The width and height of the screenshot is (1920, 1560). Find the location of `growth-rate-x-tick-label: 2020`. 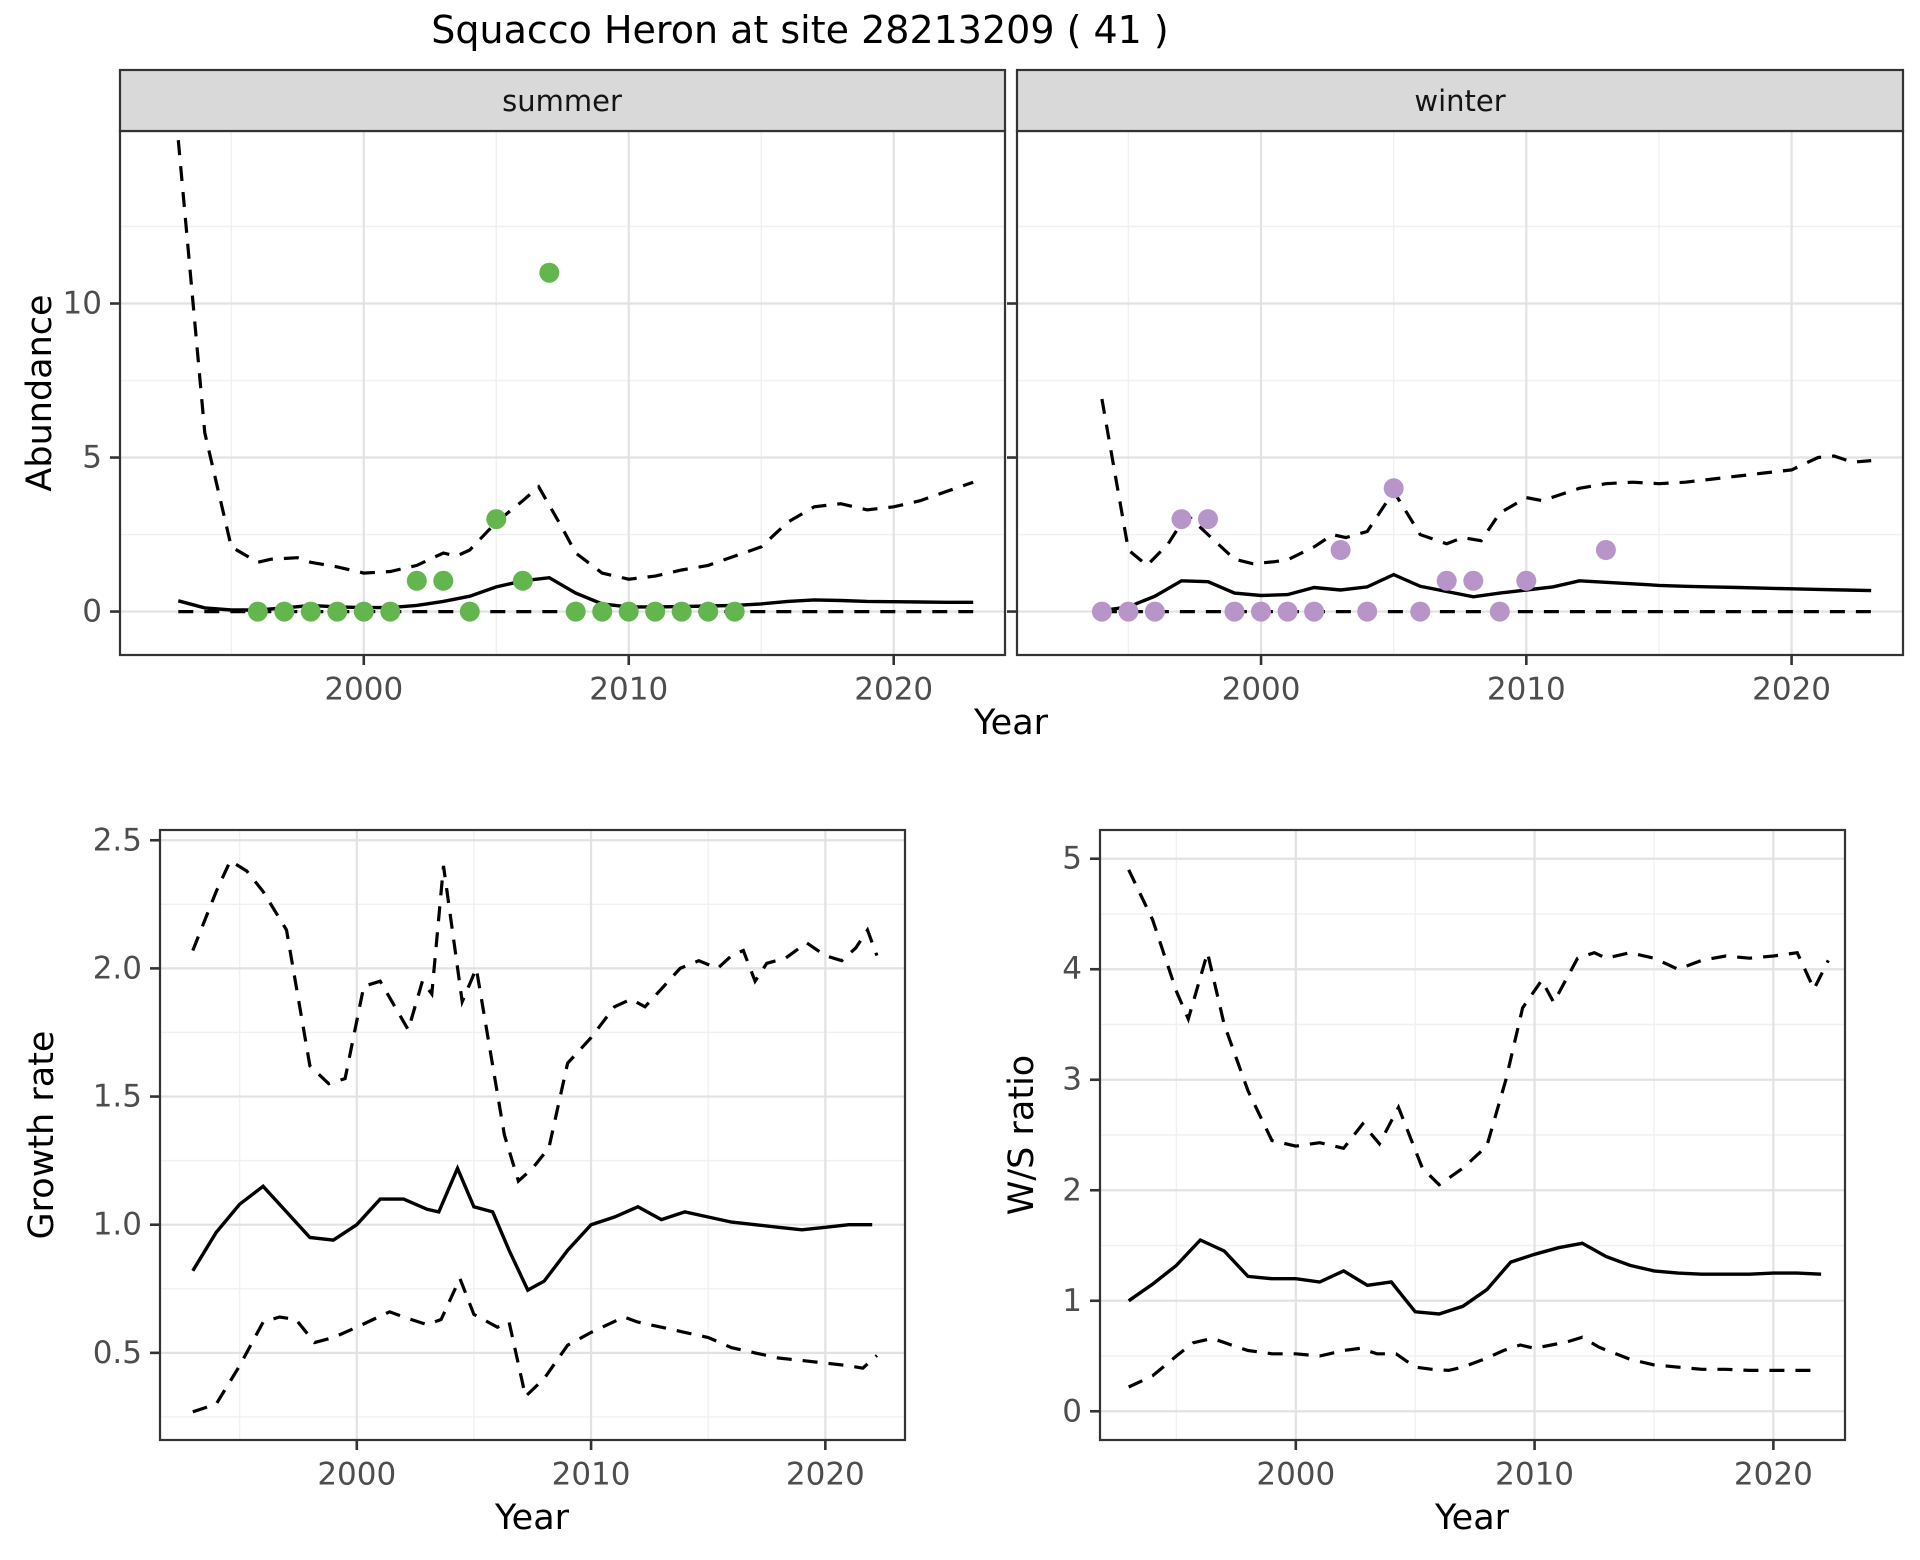

growth-rate-x-tick-label: 2020 is located at coordinates (825, 1474).